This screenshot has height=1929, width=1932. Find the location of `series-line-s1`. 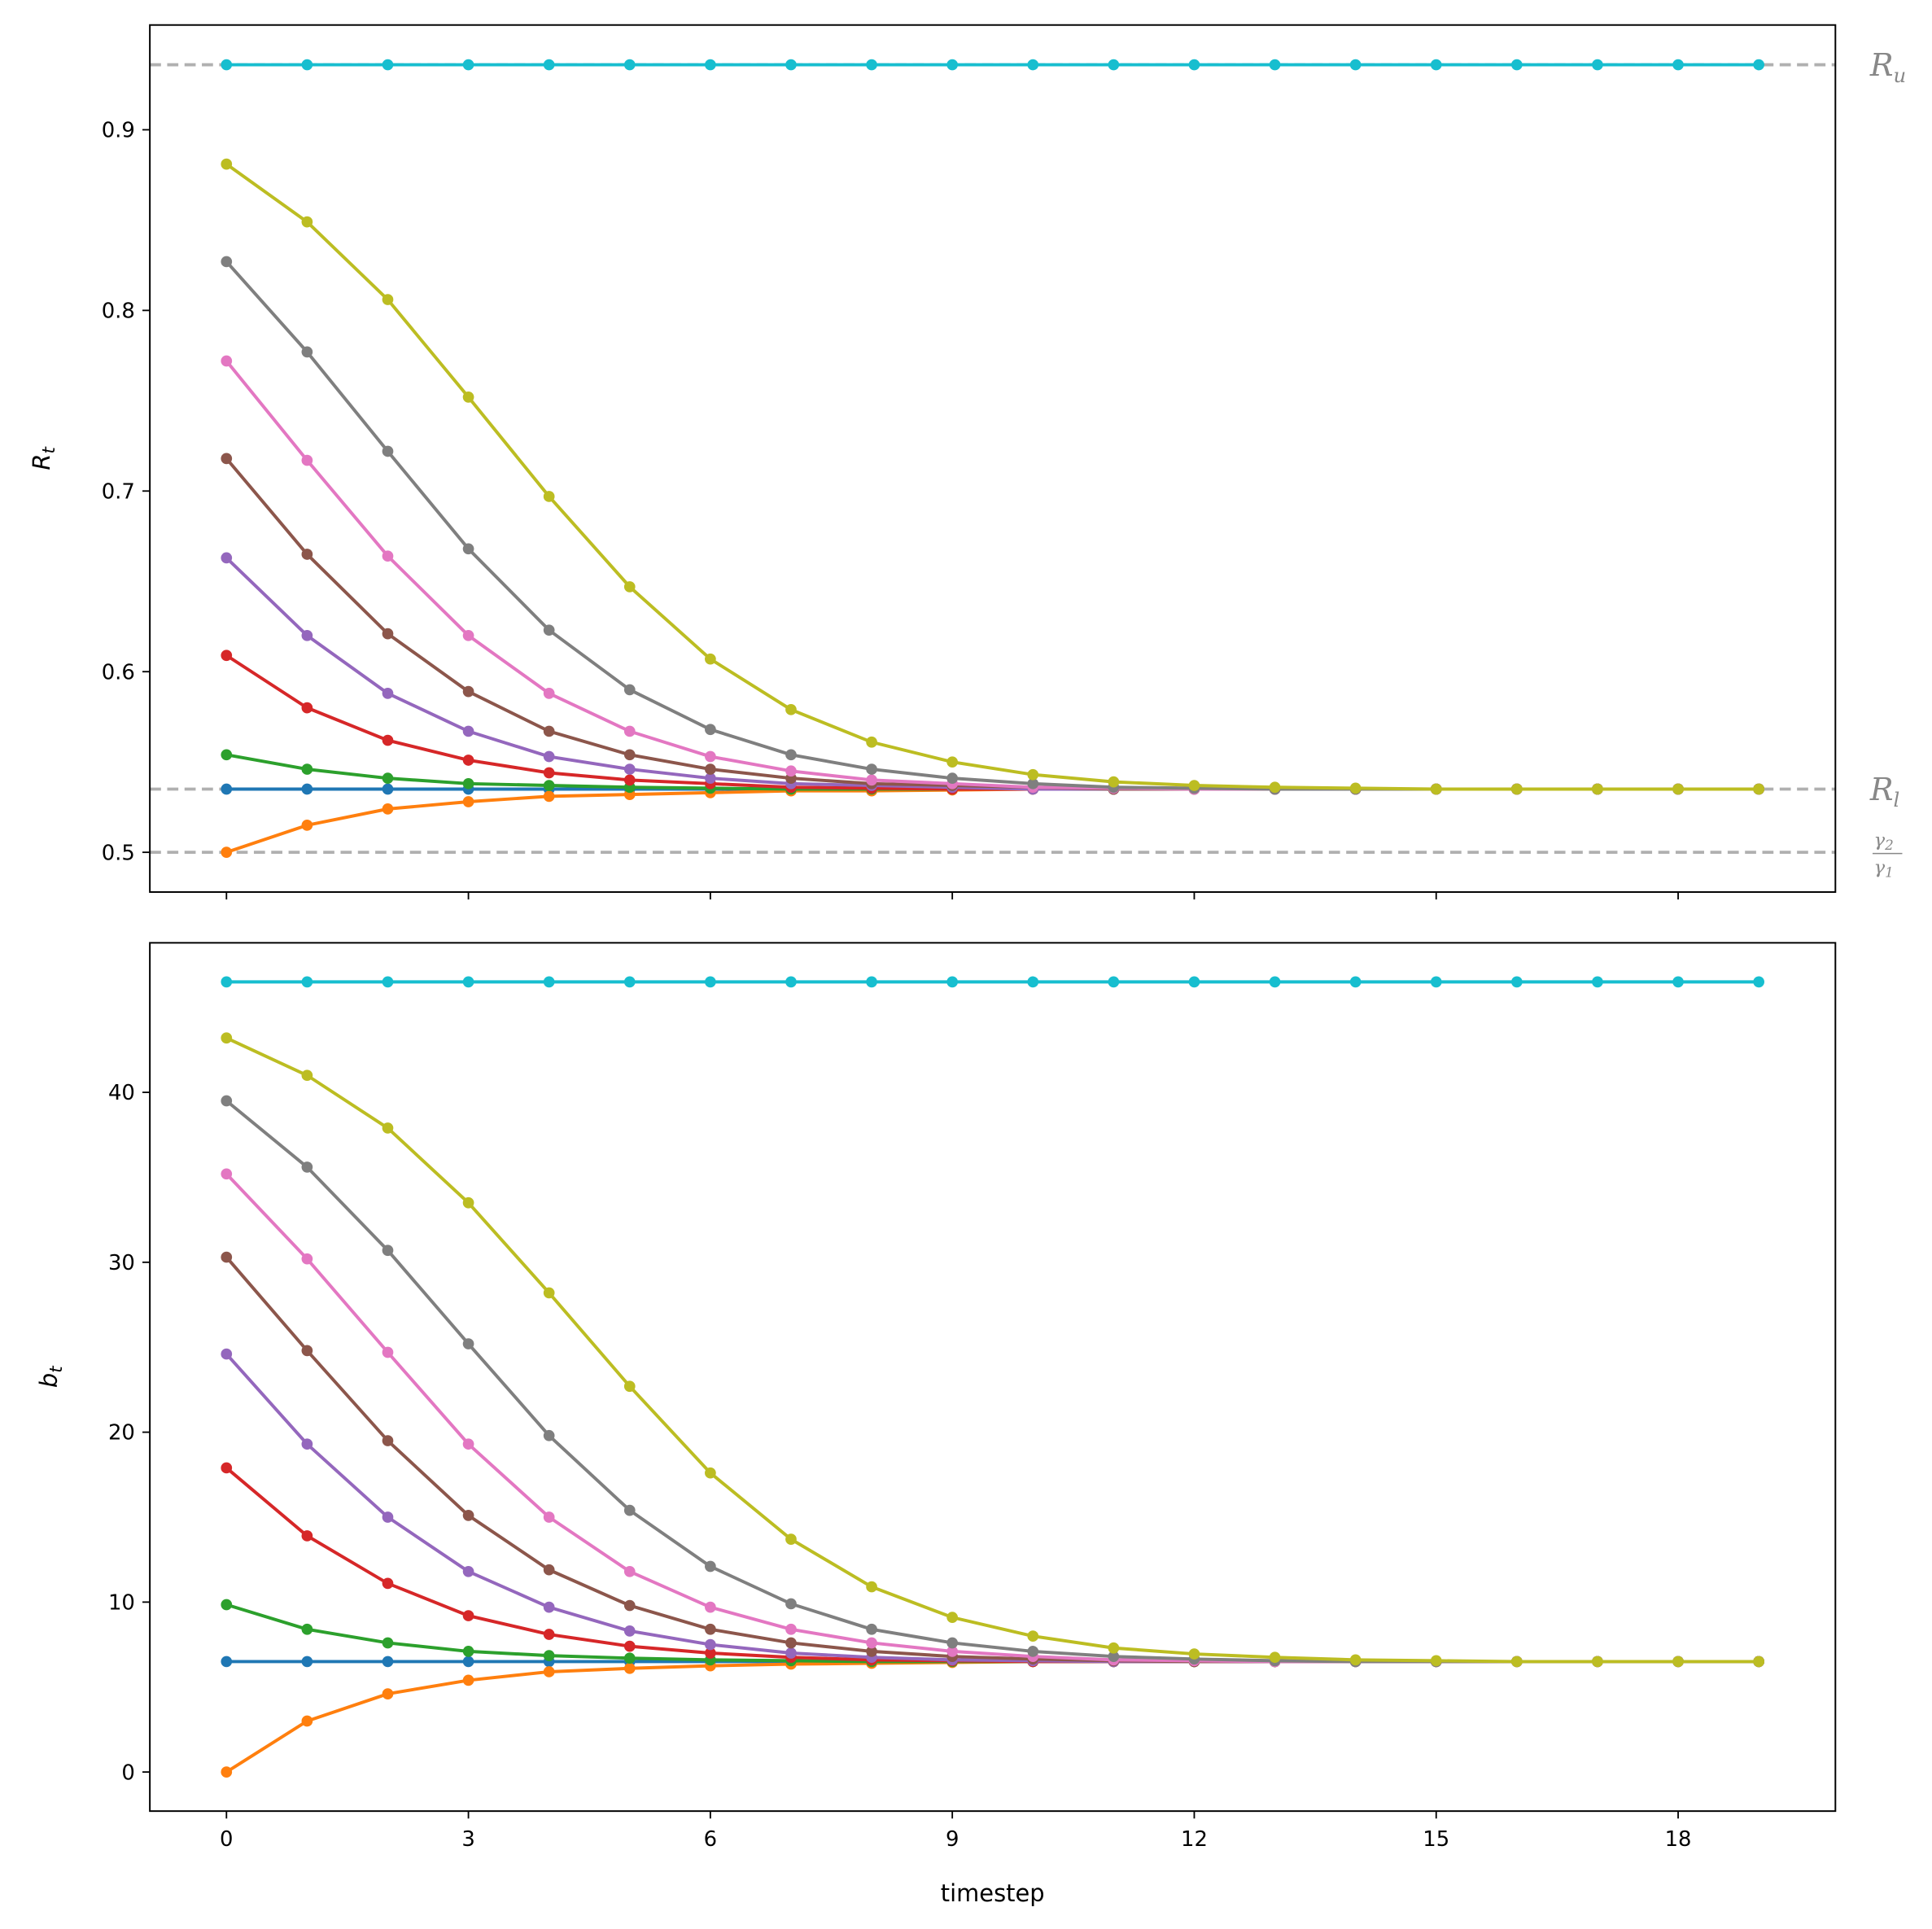

series-line-s1 is located at coordinates (992, 821).